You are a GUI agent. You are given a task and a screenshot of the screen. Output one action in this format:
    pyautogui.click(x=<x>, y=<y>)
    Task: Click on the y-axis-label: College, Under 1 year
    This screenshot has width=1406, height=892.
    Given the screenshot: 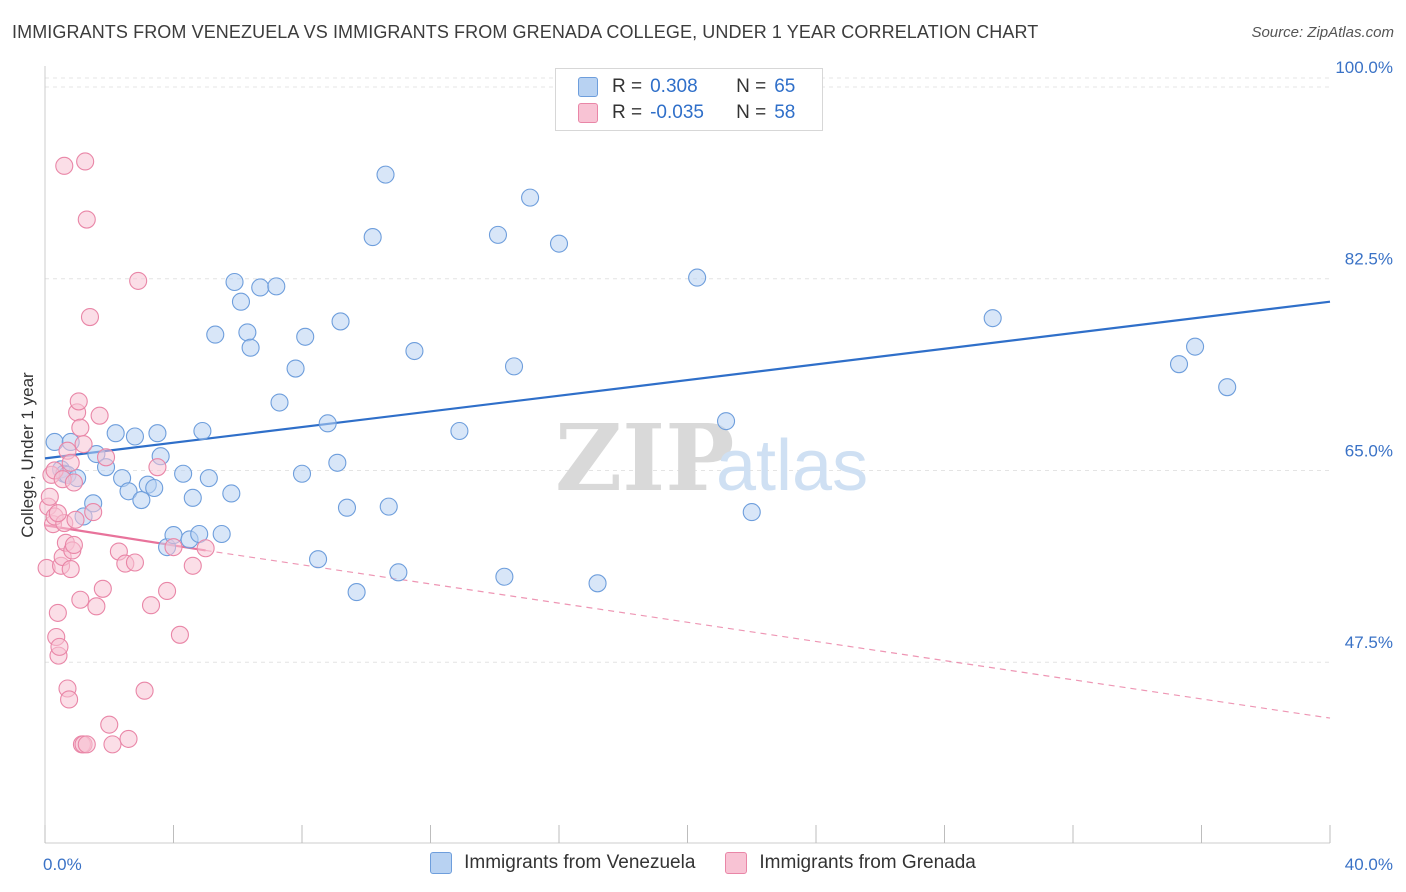 What is the action you would take?
    pyautogui.click(x=27, y=455)
    